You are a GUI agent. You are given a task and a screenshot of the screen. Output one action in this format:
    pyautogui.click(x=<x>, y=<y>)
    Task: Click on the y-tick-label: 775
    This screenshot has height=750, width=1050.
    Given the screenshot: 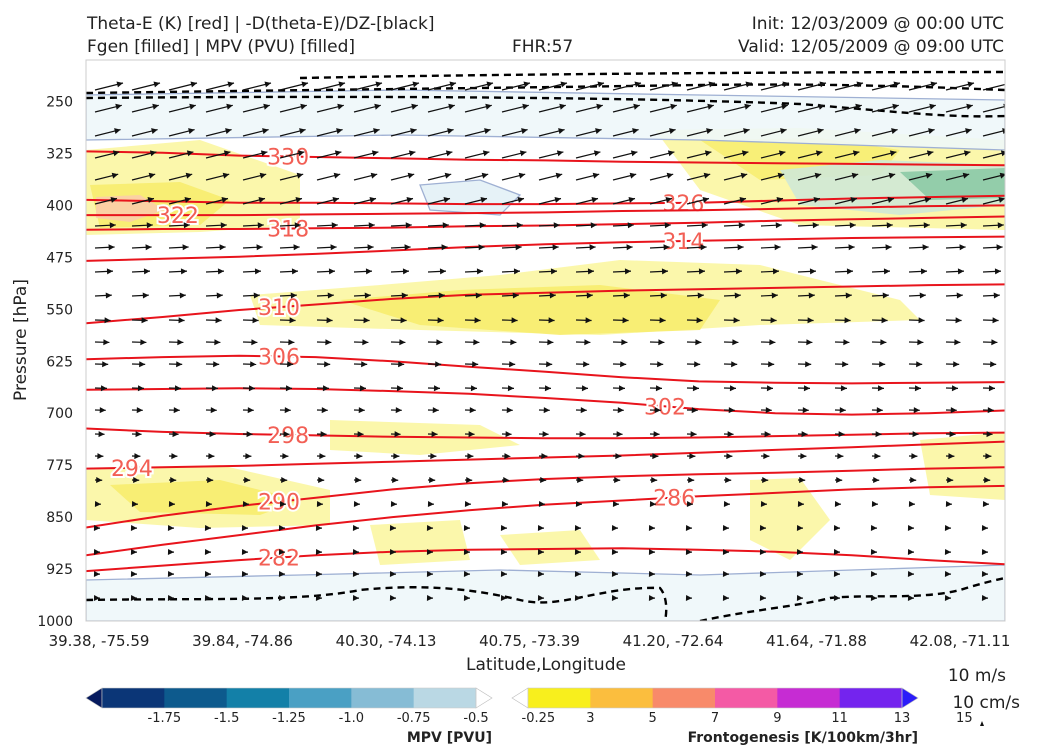 What is the action you would take?
    pyautogui.click(x=59, y=466)
    